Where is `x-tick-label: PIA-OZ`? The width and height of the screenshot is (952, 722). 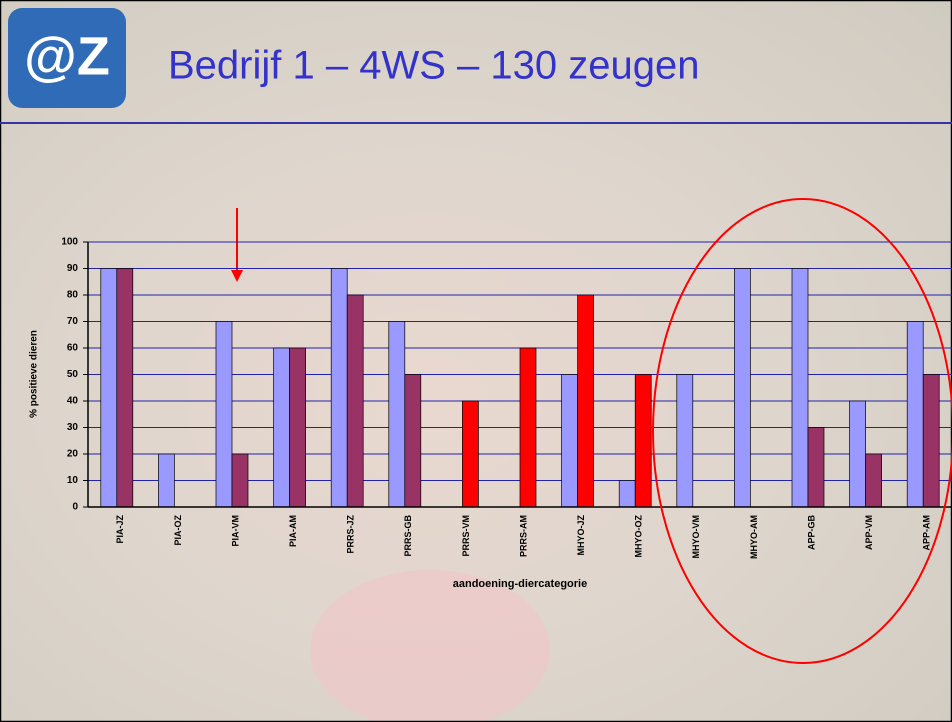 x-tick-label: PIA-OZ is located at coordinates (178, 529).